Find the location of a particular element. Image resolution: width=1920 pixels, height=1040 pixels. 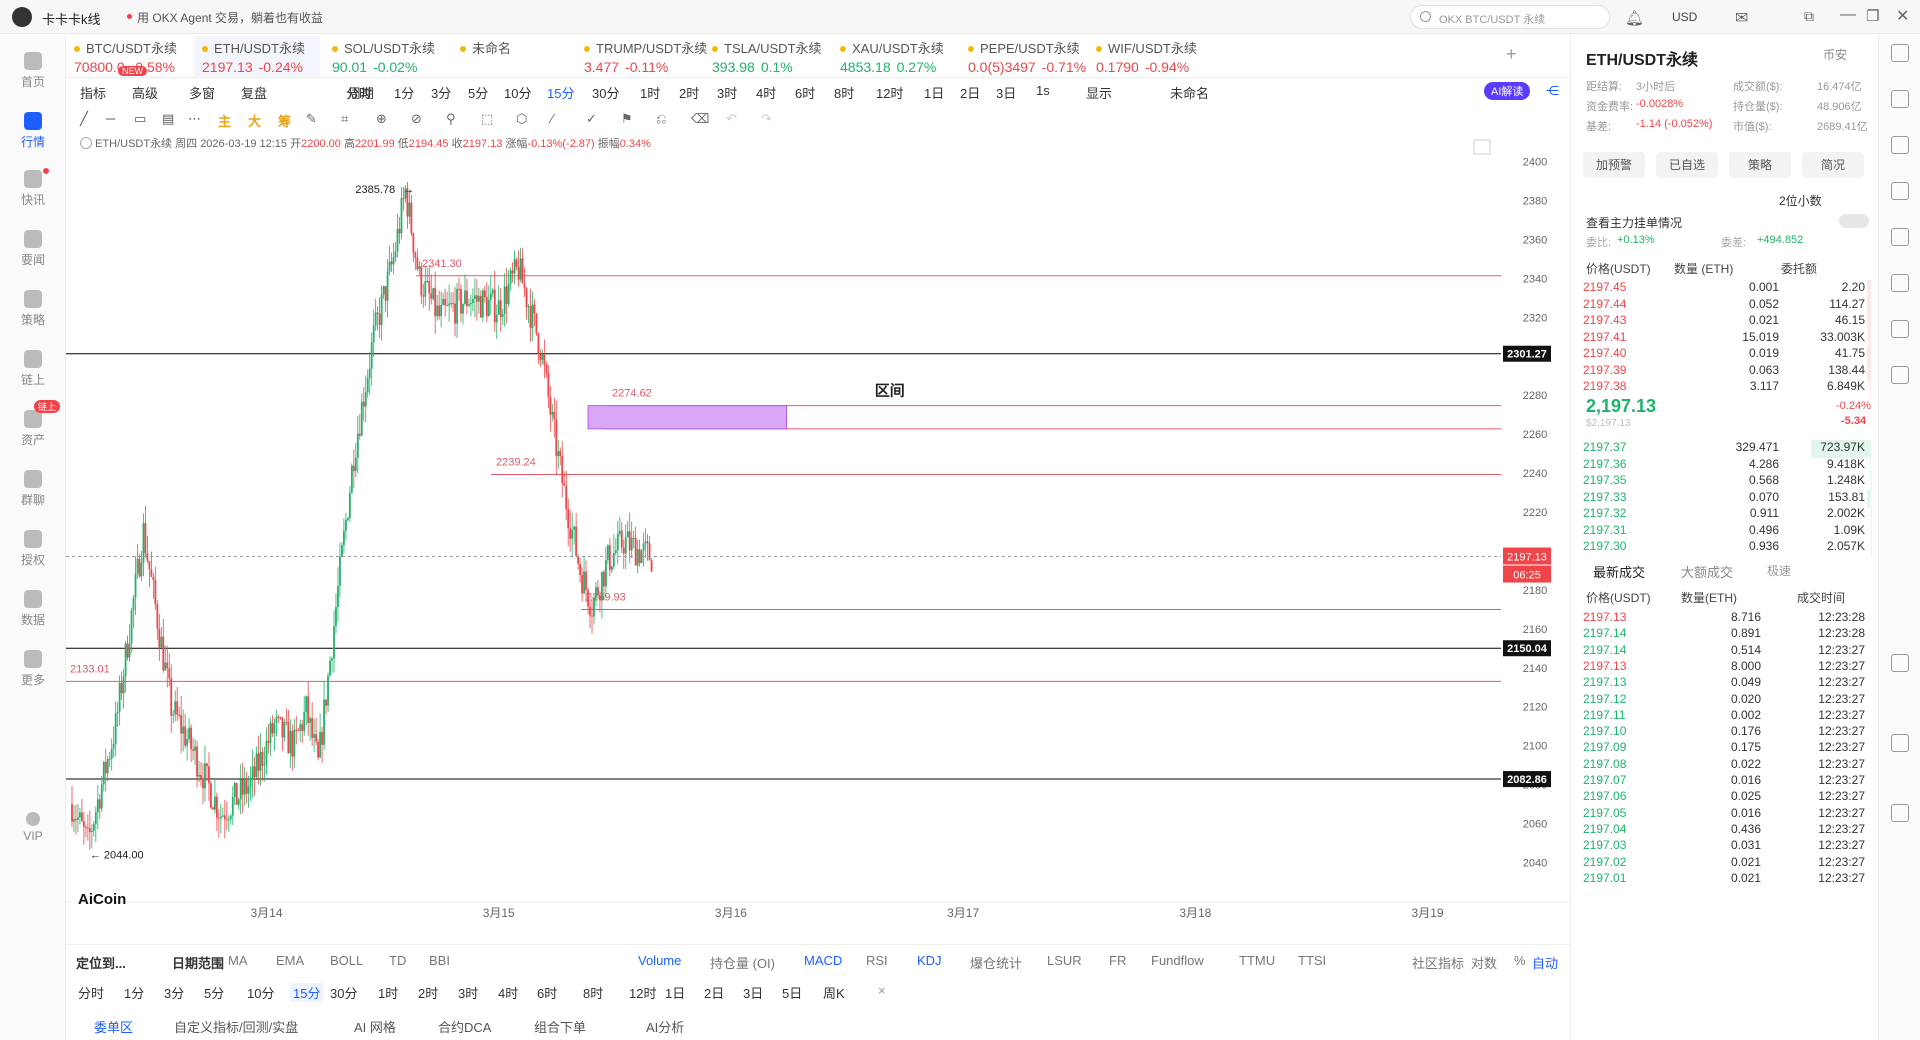

interval-option: 15分 is located at coordinates (561, 93).